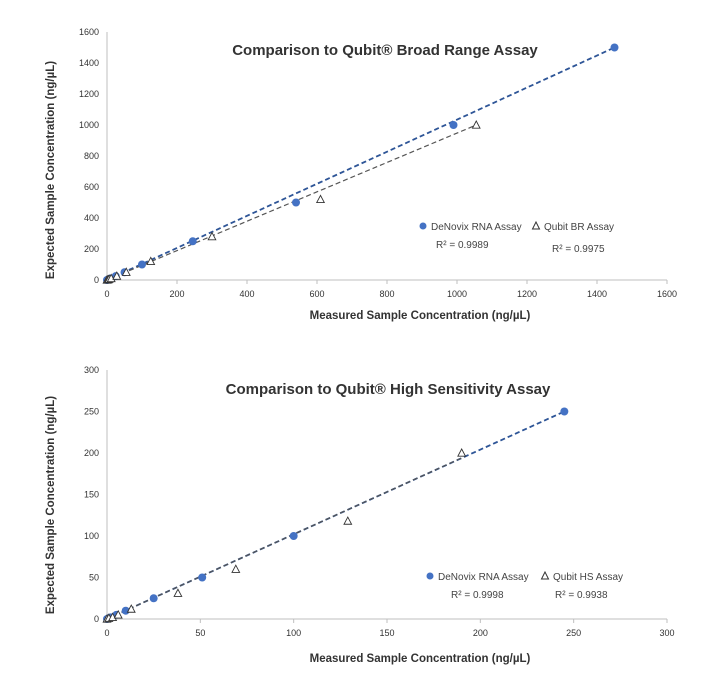 The image size is (722, 696). What do you see at coordinates (91, 412) in the screenshot?
I see `y-tick-label: 250` at bounding box center [91, 412].